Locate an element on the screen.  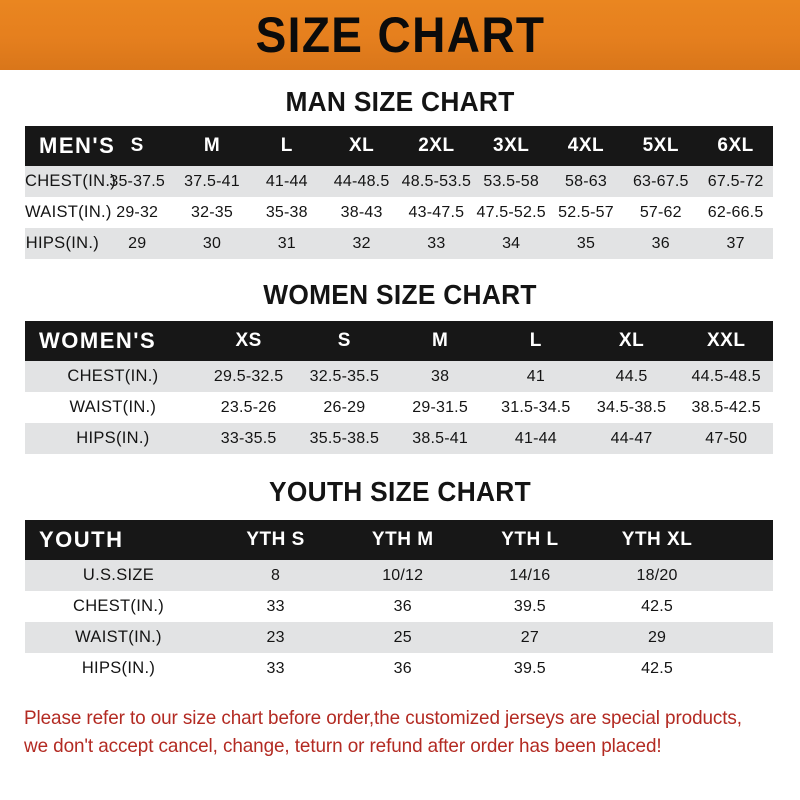
table-row: U.S.SIZE 8 10/12 14/16 18/20 is located at coordinates (399, 575).